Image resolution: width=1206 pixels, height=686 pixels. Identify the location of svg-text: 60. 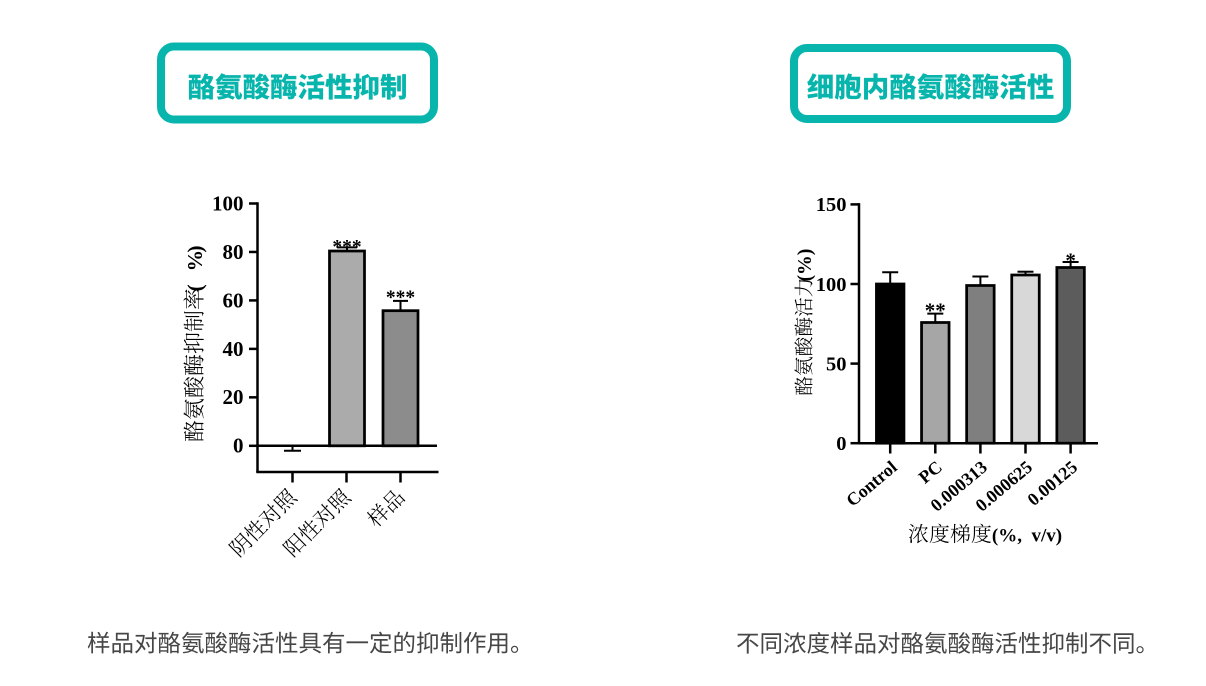
(233, 300).